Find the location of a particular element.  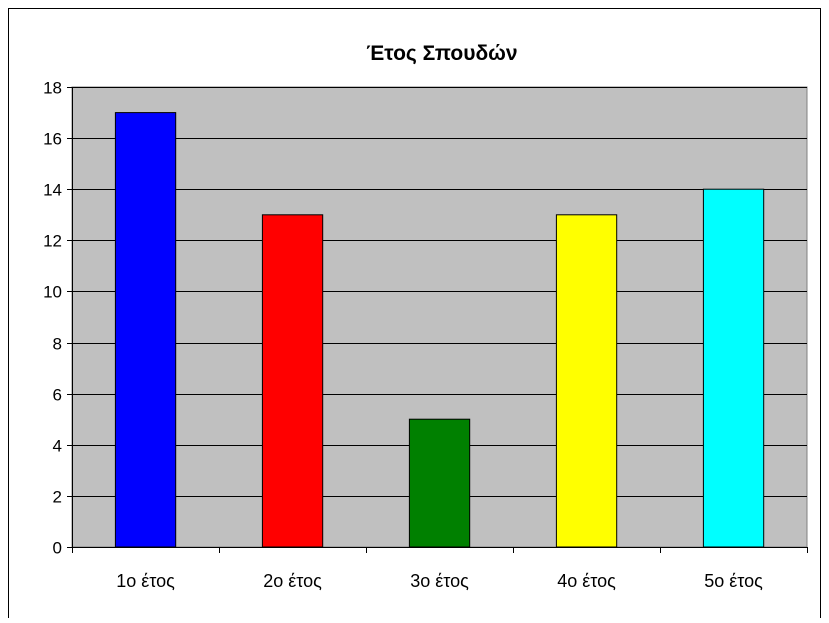

y-tick-label: 12 is located at coordinates (52, 241).